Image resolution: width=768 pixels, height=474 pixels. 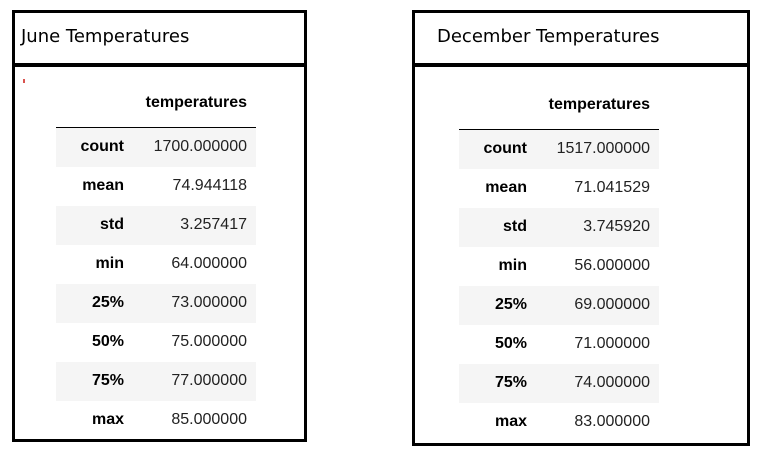 I want to click on table-row: max 85.000000, so click(x=156, y=420).